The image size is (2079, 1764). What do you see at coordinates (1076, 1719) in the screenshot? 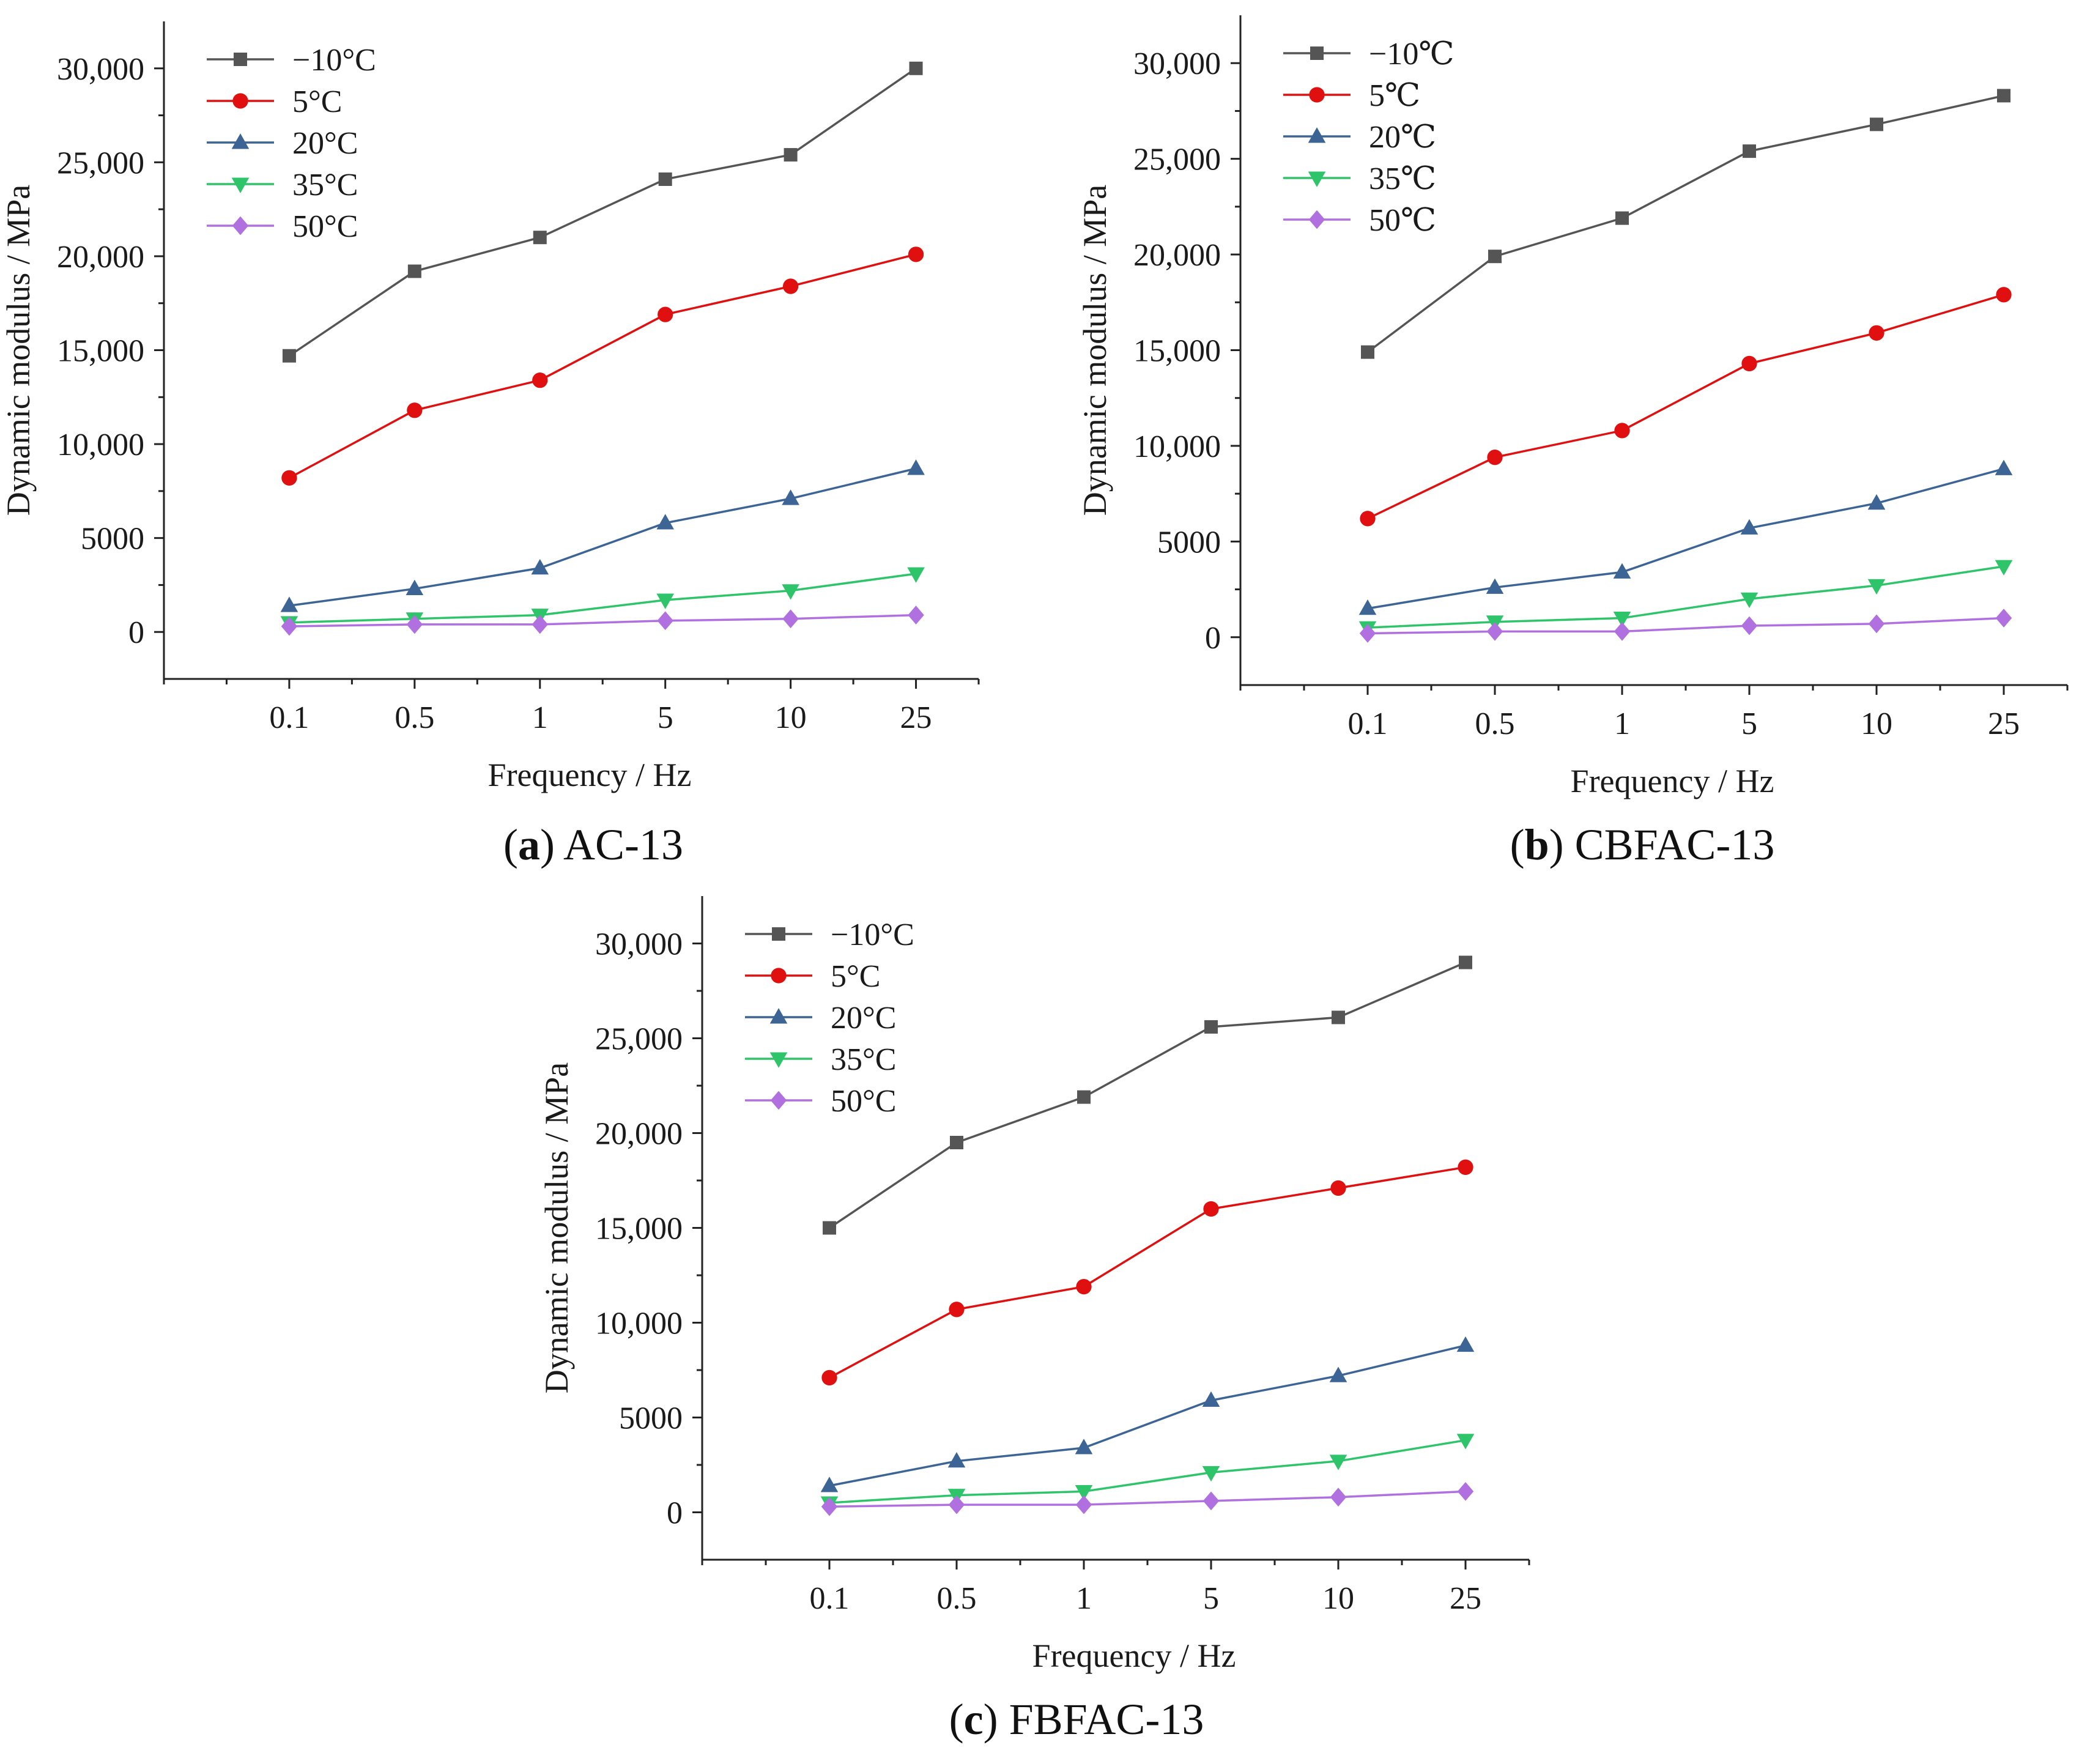
I see `caption-c: (c) FBFAC-13` at bounding box center [1076, 1719].